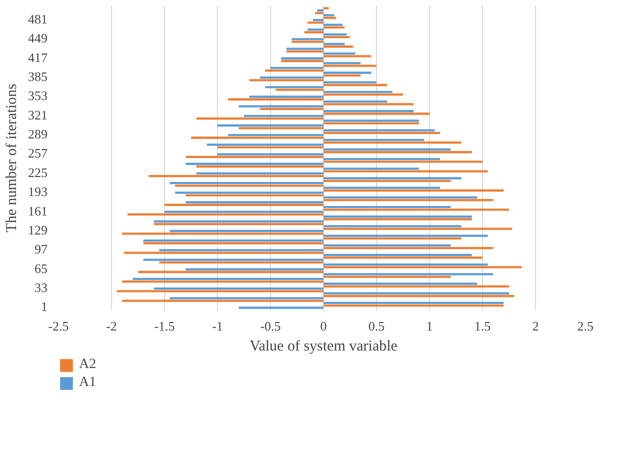 This screenshot has width=621, height=472. Describe the element at coordinates (38, 230) in the screenshot. I see `y-tick-label: 129` at that location.